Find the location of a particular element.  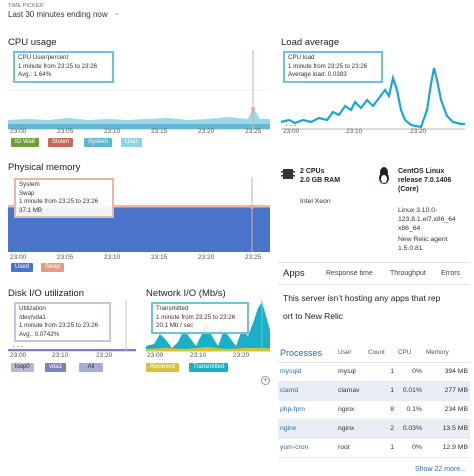

process-count: 2 is located at coordinates (381, 429).